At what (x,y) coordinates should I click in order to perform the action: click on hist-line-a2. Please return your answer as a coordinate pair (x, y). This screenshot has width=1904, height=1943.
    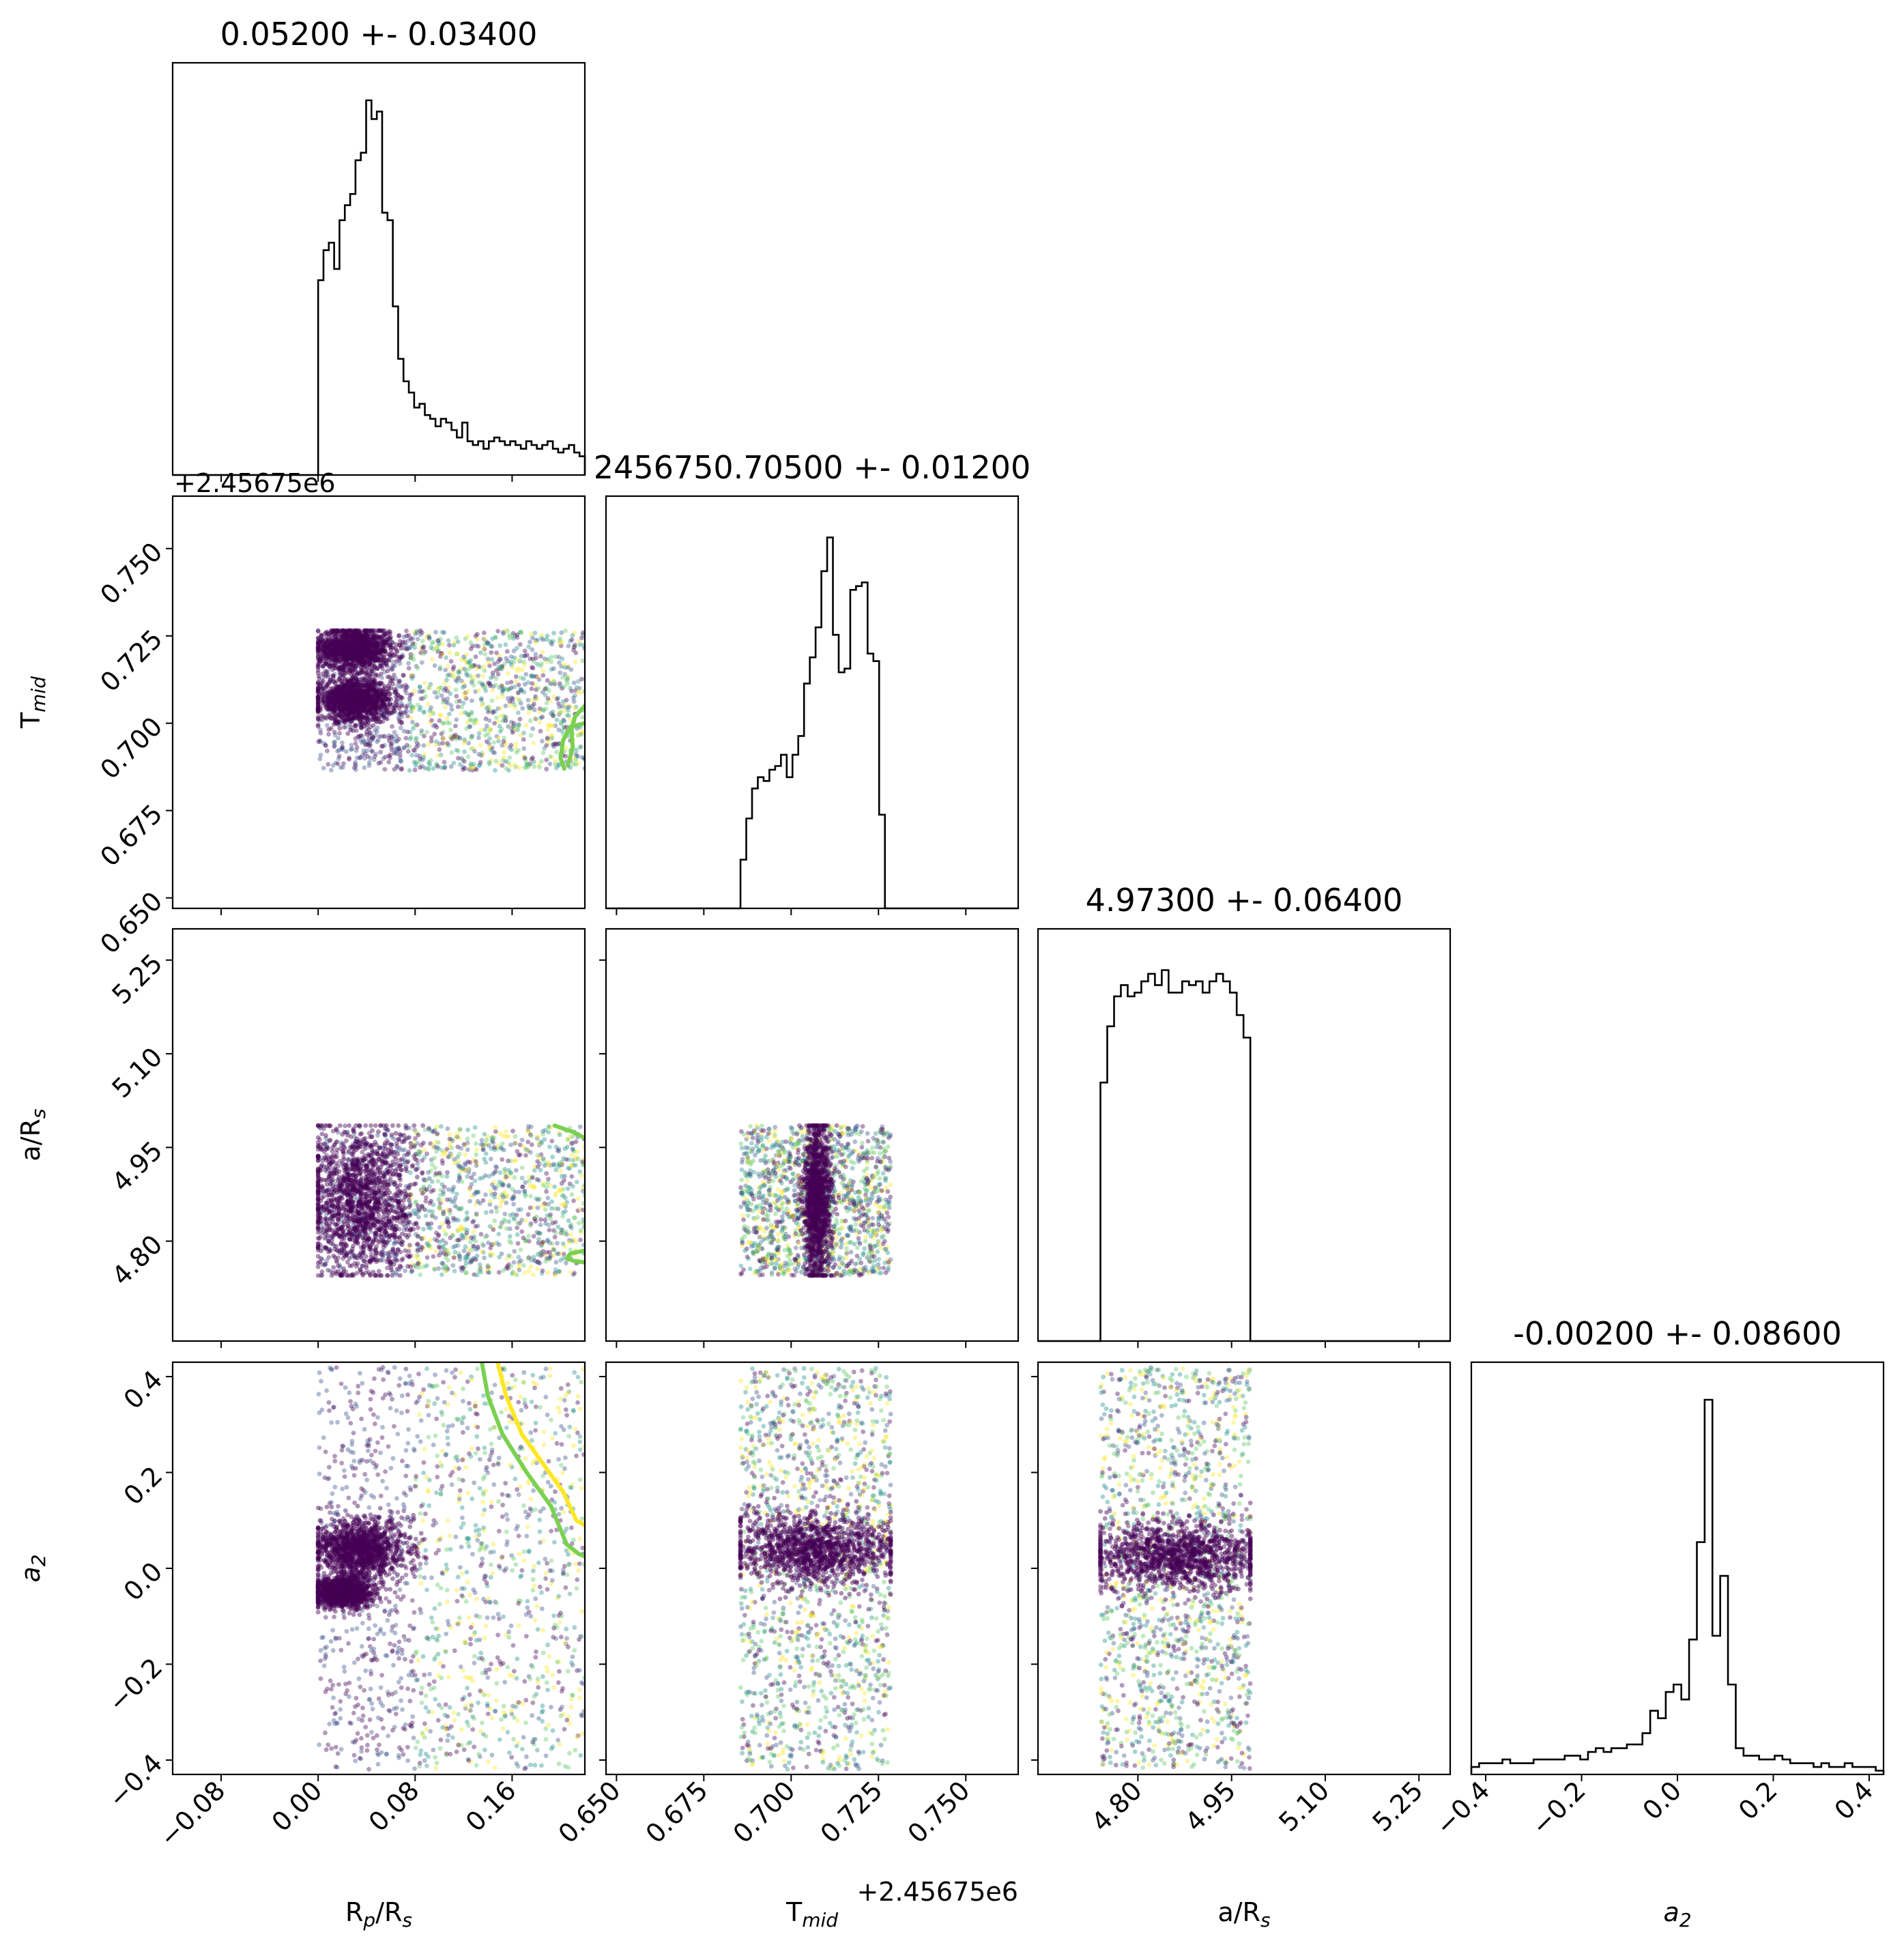
    Looking at the image, I should click on (1677, 1586).